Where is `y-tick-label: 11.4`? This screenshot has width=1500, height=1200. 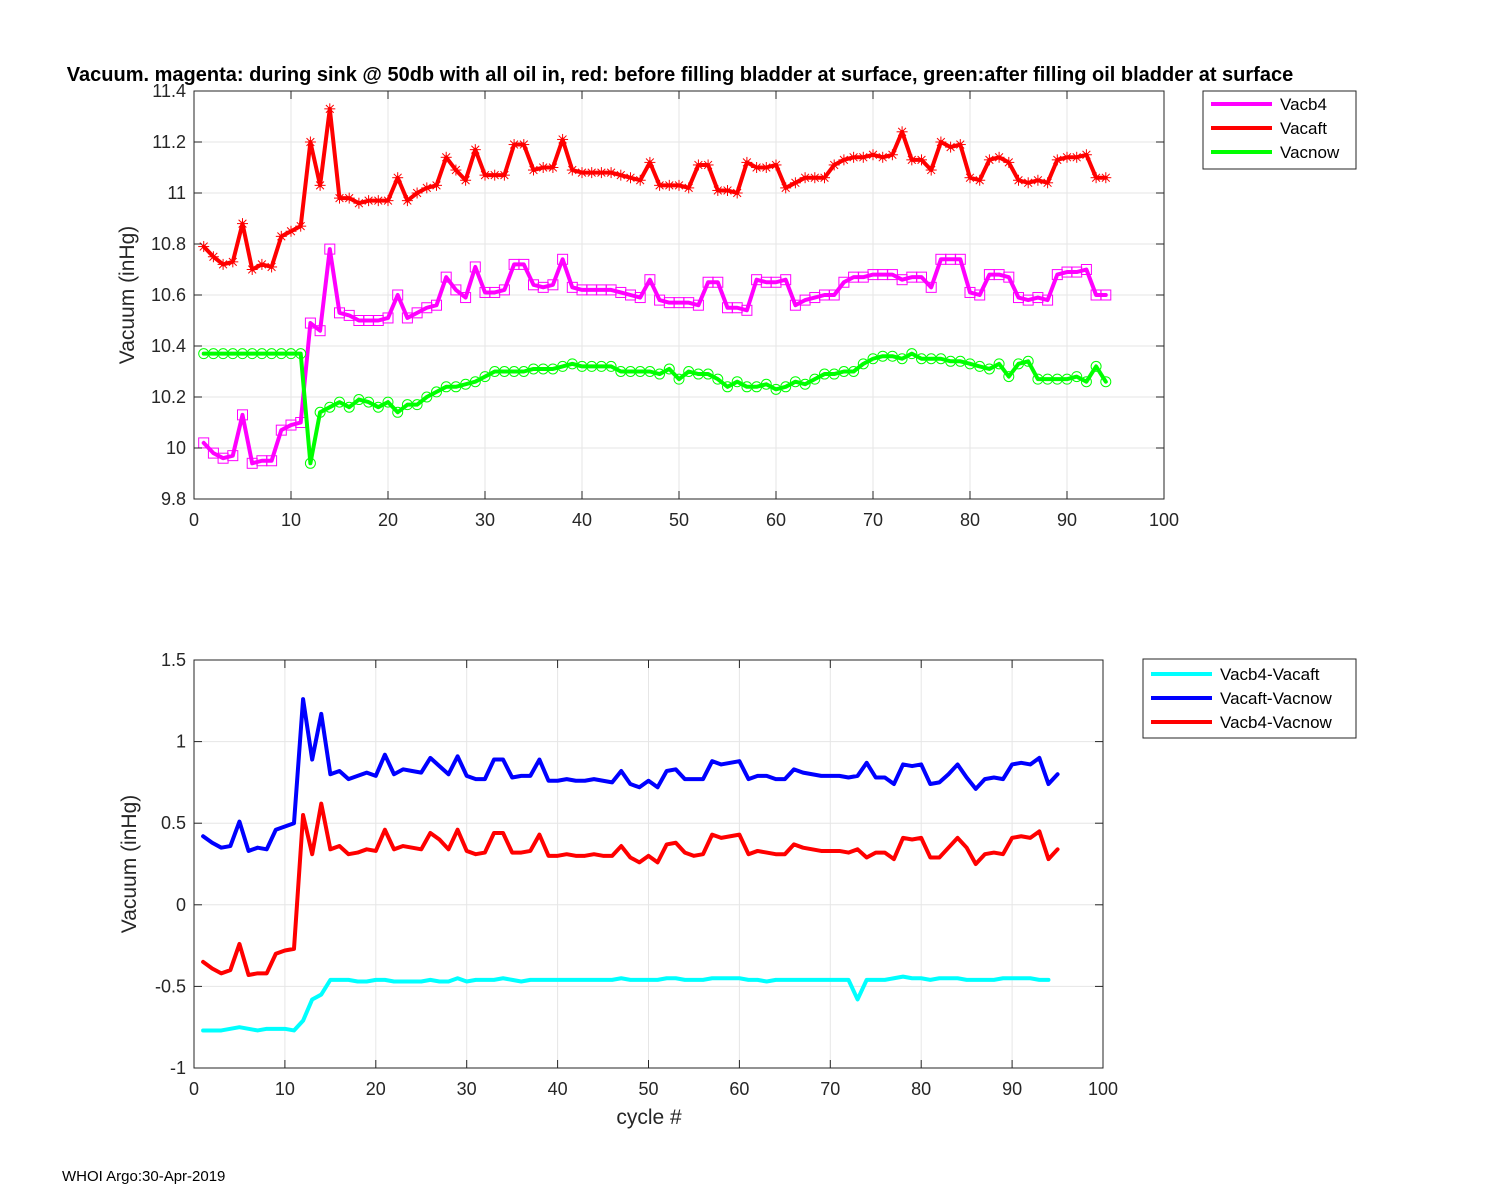 y-tick-label: 11.4 is located at coordinates (169, 91).